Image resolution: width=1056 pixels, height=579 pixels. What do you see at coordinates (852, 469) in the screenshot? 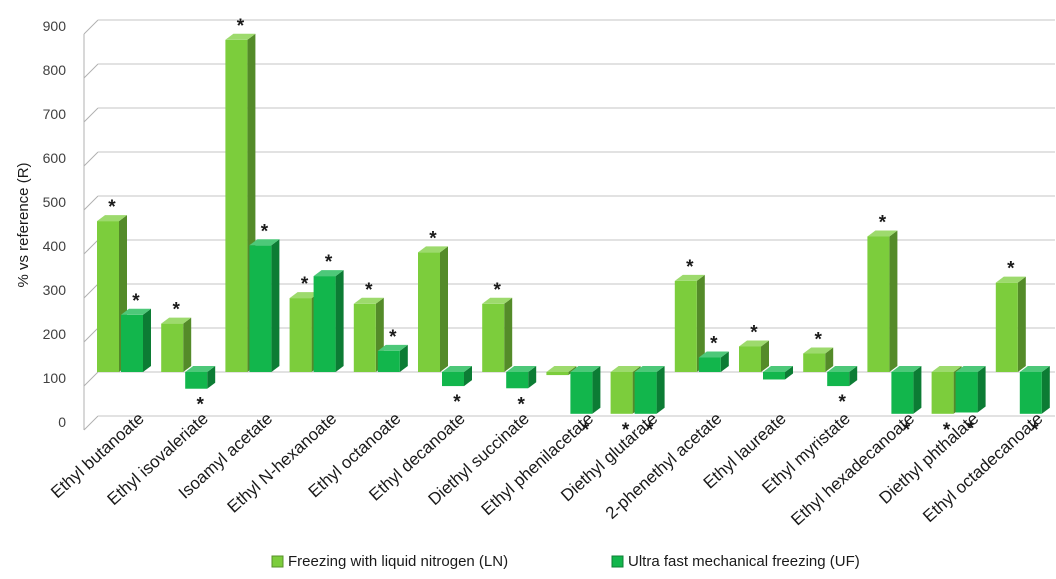
I see `x-tick-label: Ethyl hexadecanoate` at bounding box center [852, 469].